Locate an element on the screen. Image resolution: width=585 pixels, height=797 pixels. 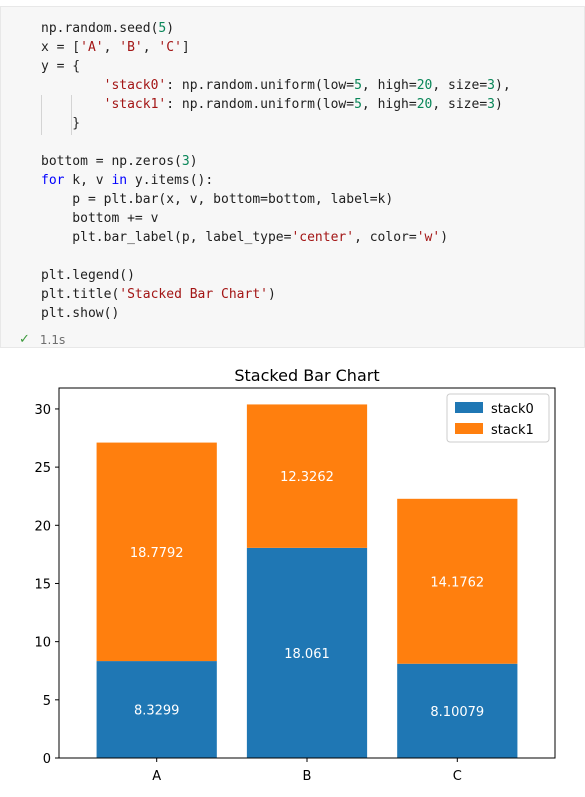
code-token: plt.bar_label(p, label_type= is located at coordinates (166, 237).